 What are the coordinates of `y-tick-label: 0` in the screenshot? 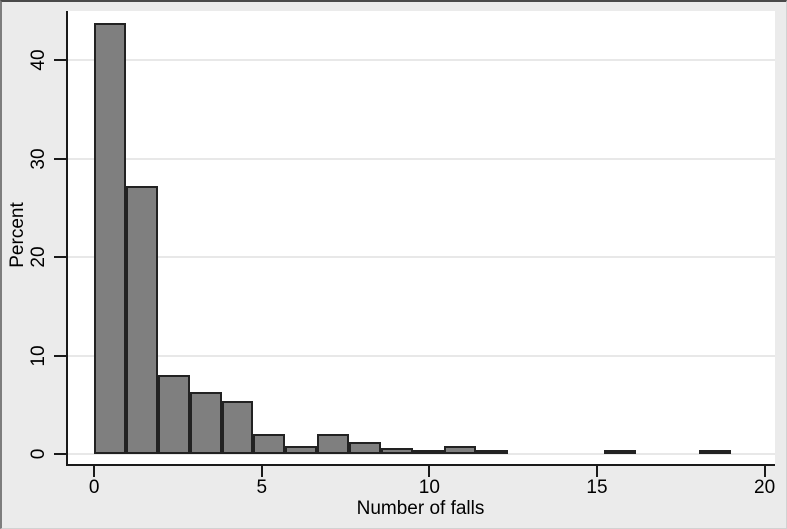 It's located at (38, 454).